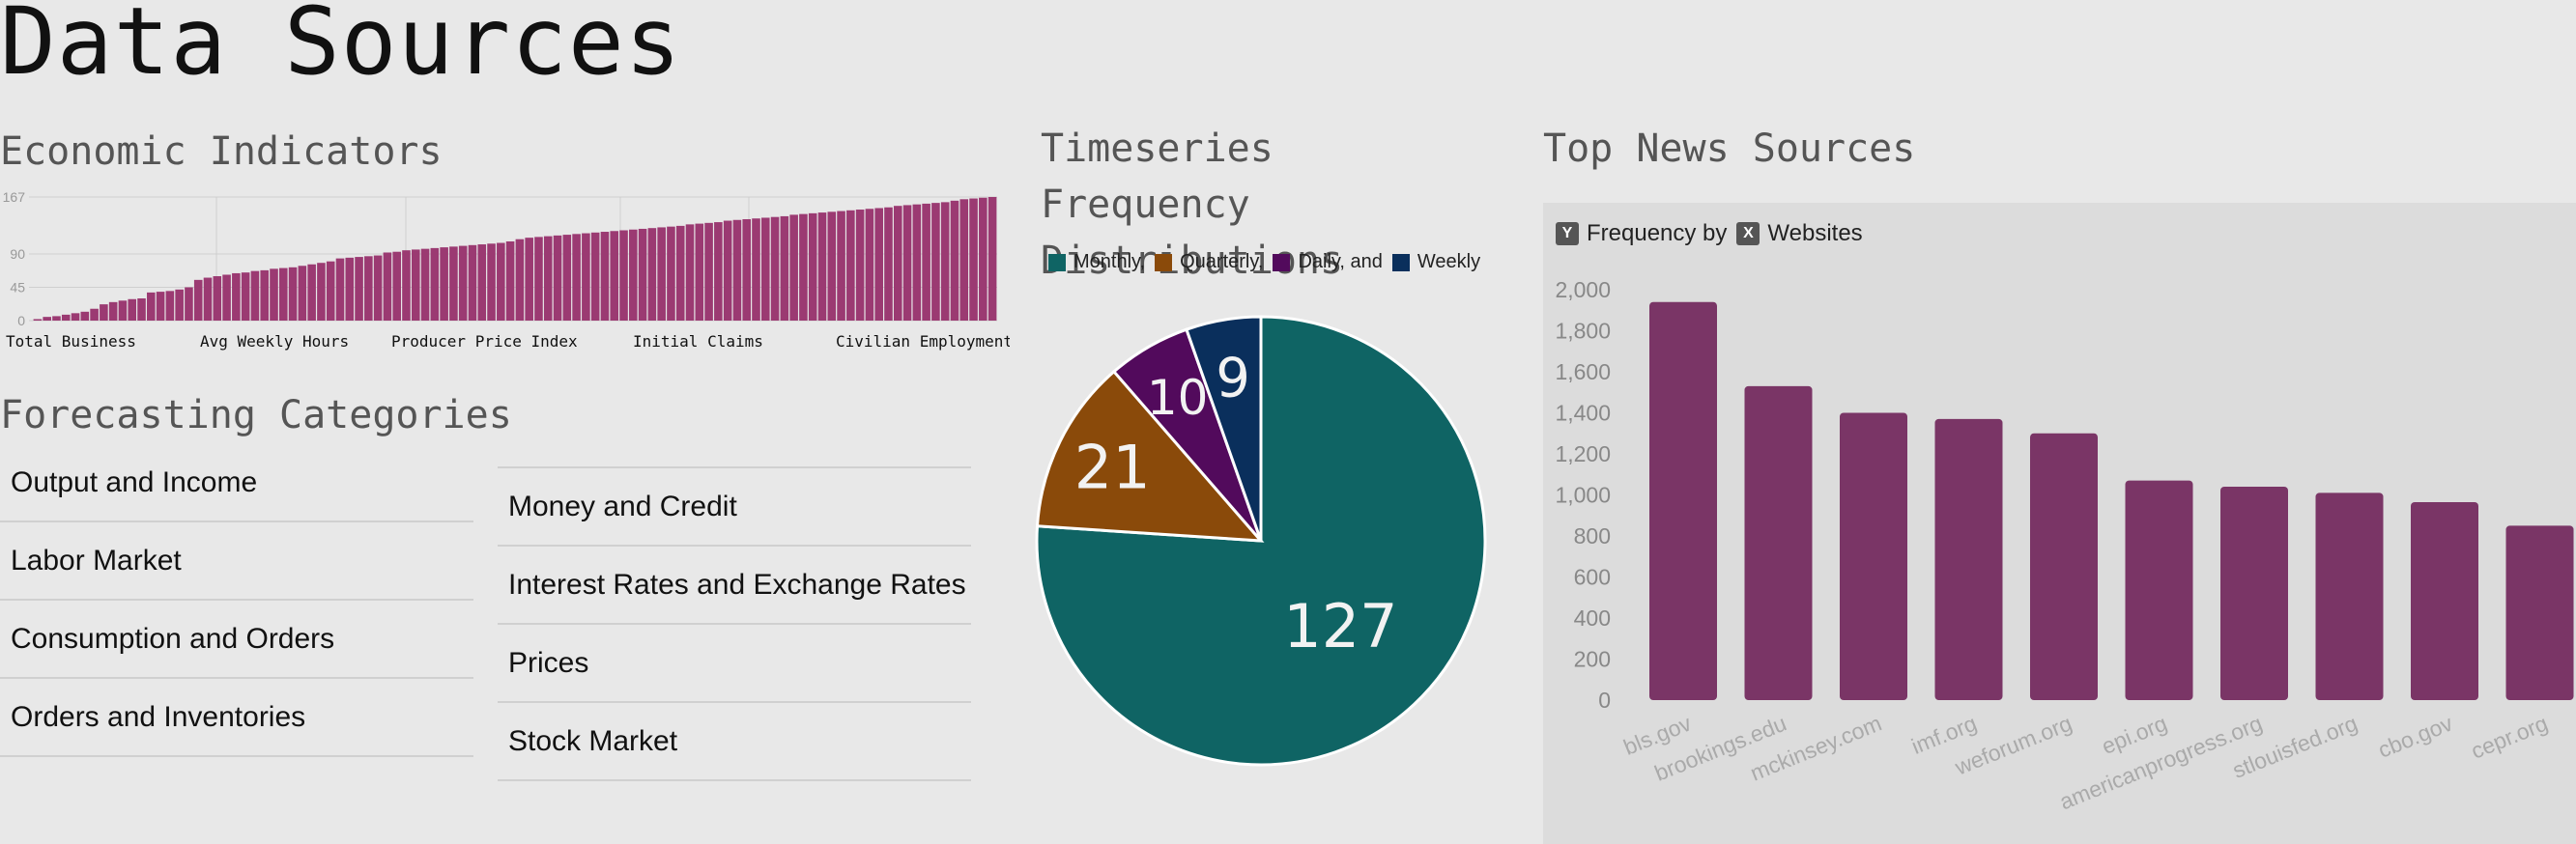  What do you see at coordinates (237, 718) in the screenshot?
I see `category-item: Orders and Inventories` at bounding box center [237, 718].